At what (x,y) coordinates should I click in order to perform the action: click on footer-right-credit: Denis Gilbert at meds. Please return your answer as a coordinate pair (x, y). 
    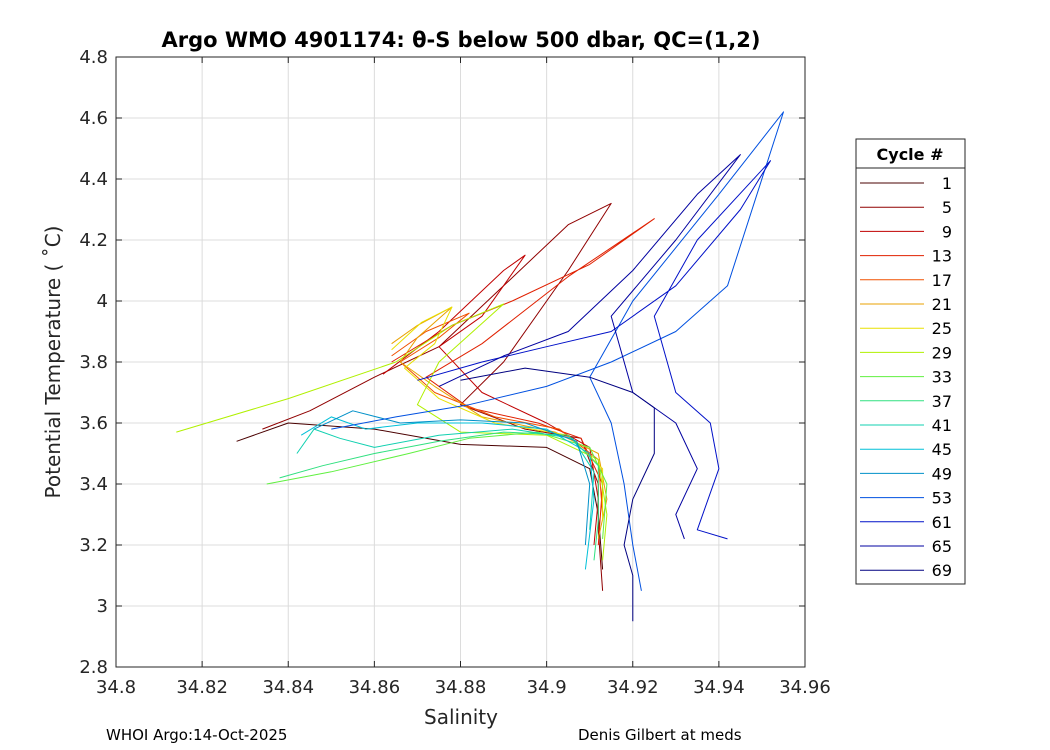
    Looking at the image, I should click on (660, 735).